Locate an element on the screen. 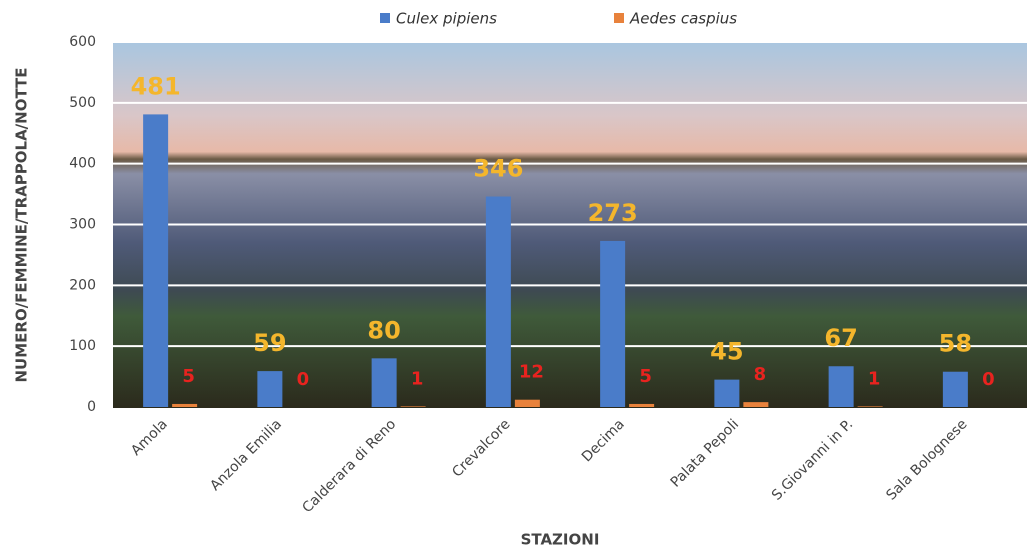 Image resolution: width=1027 pixels, height=553 pixels. x-tick-label: Sala Bolognese is located at coordinates (926, 459).